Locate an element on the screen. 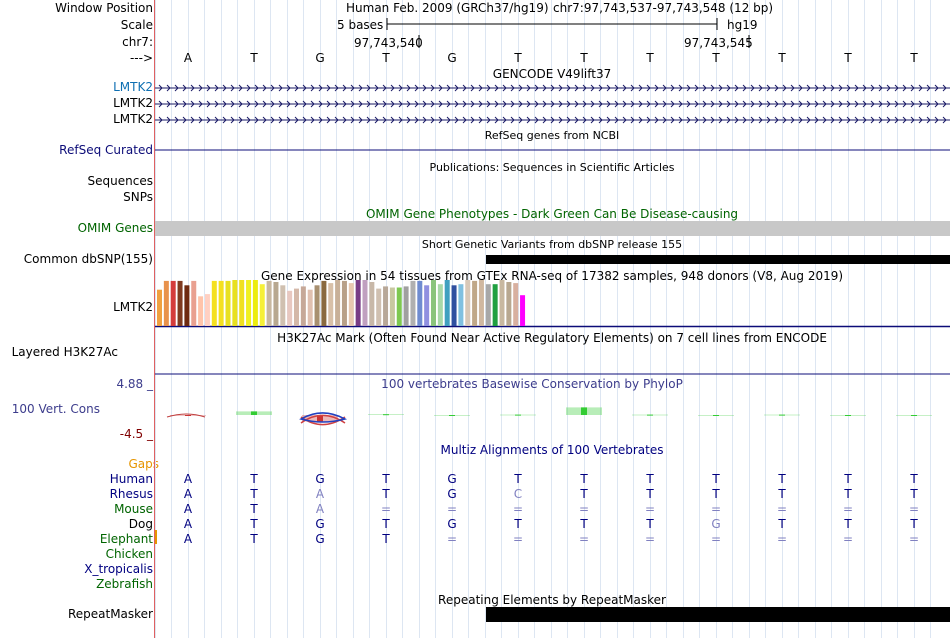  sequences-label: Sequences is located at coordinates (120, 181).